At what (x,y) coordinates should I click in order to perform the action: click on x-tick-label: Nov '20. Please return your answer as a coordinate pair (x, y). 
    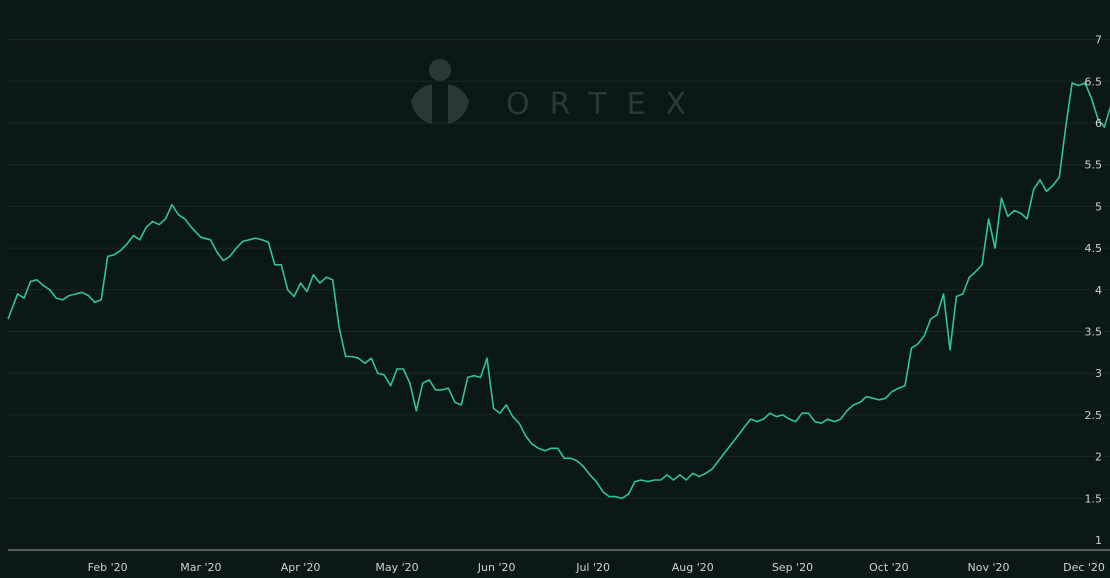
    Looking at the image, I should click on (989, 567).